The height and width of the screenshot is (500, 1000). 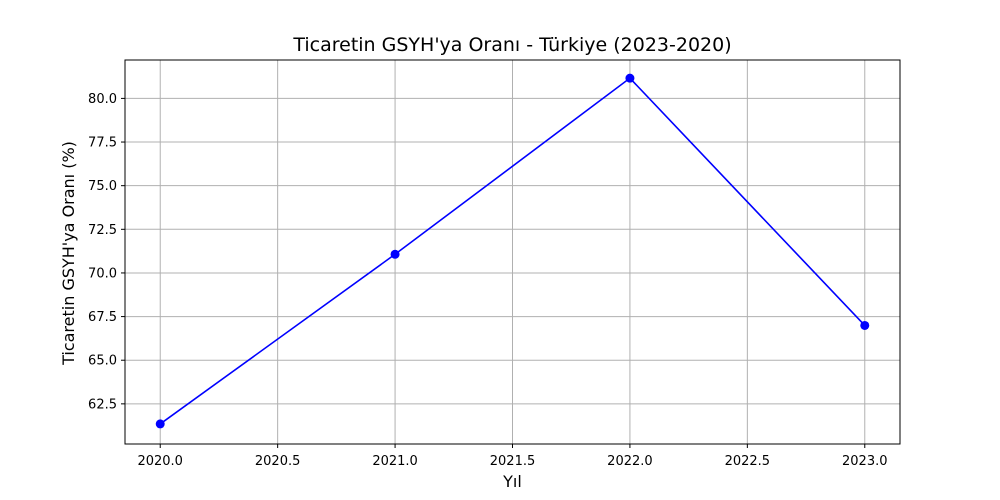 I want to click on y-tick-label: 77.5, so click(x=102, y=143).